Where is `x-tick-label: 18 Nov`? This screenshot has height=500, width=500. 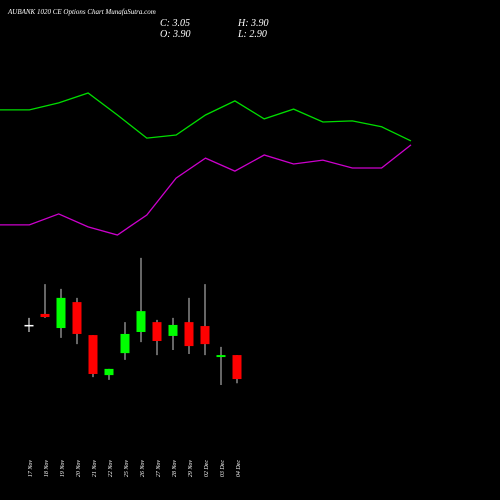
x-tick-label: 18 Nov is located at coordinates (47, 469).